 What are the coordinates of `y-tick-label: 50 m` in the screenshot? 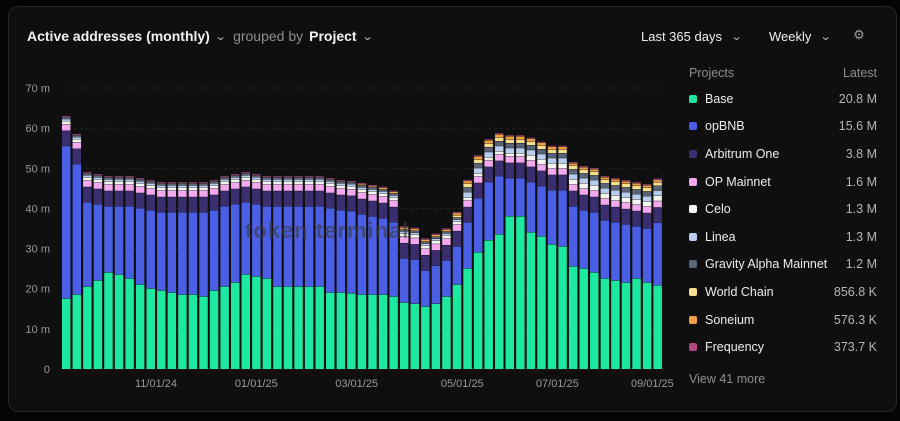 It's located at (38, 169).